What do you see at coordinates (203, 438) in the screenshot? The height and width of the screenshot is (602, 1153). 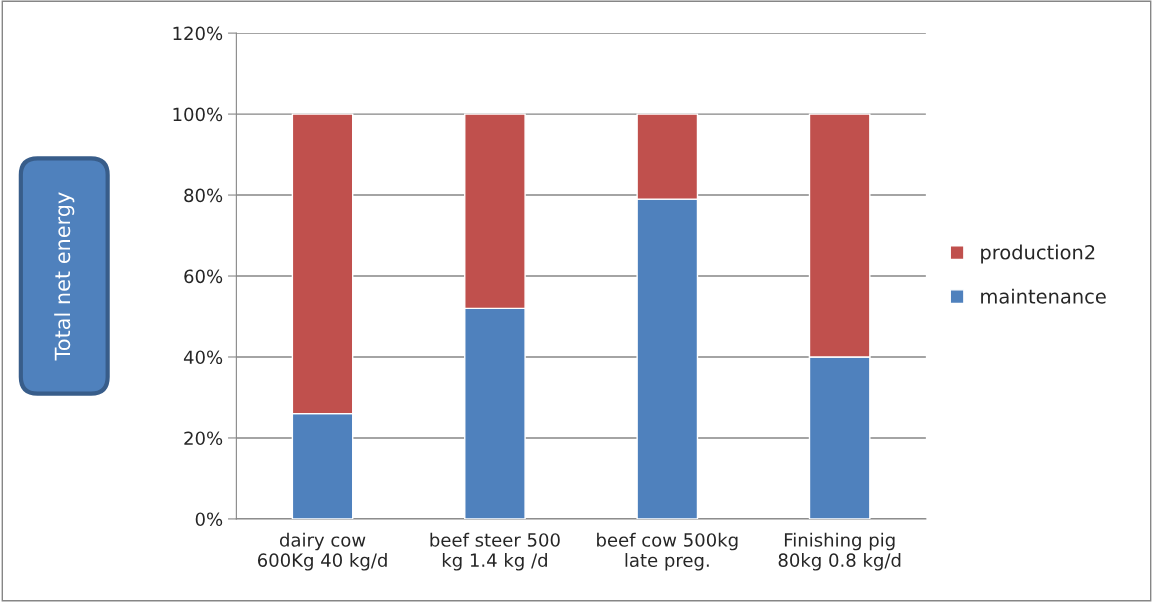 I see `y-tick-label: 20%` at bounding box center [203, 438].